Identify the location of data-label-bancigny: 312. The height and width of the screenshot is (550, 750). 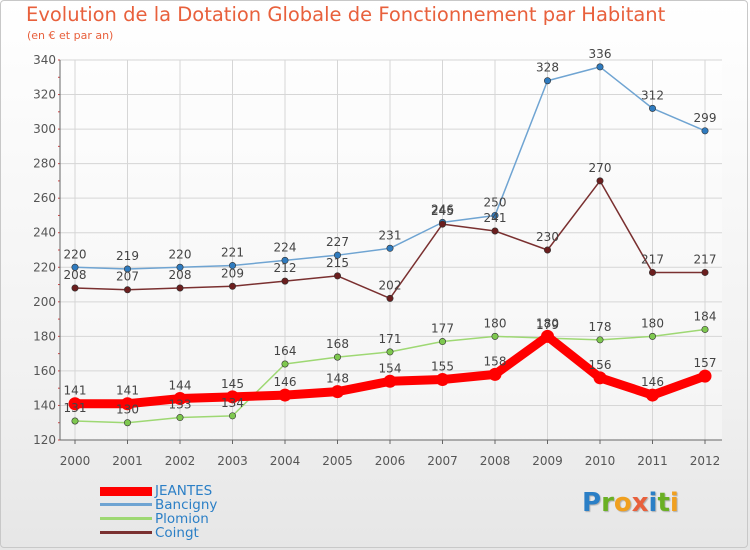
(652, 95).